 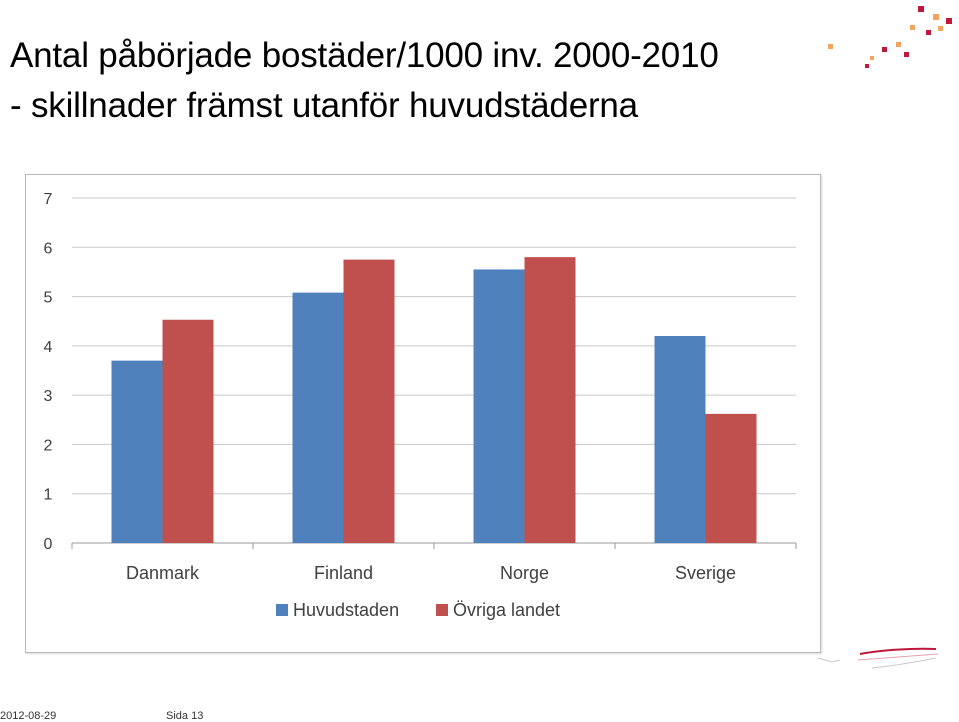 I want to click on y-tick-label: 0, so click(x=48, y=544).